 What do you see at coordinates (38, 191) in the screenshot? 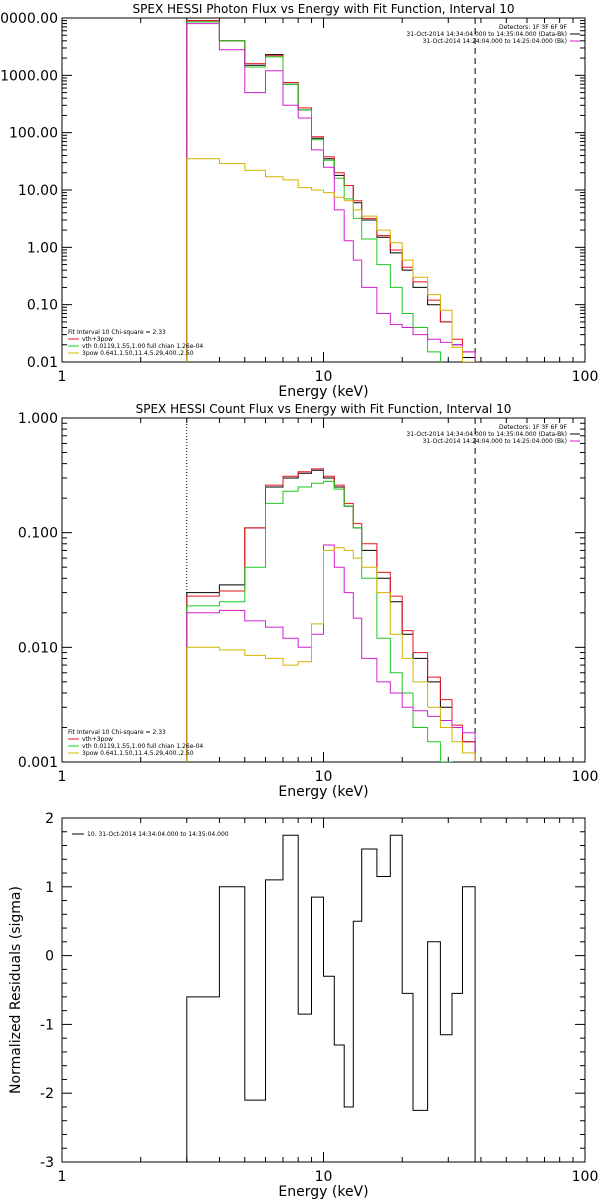
I see `y-tick-label: 10.00` at bounding box center [38, 191].